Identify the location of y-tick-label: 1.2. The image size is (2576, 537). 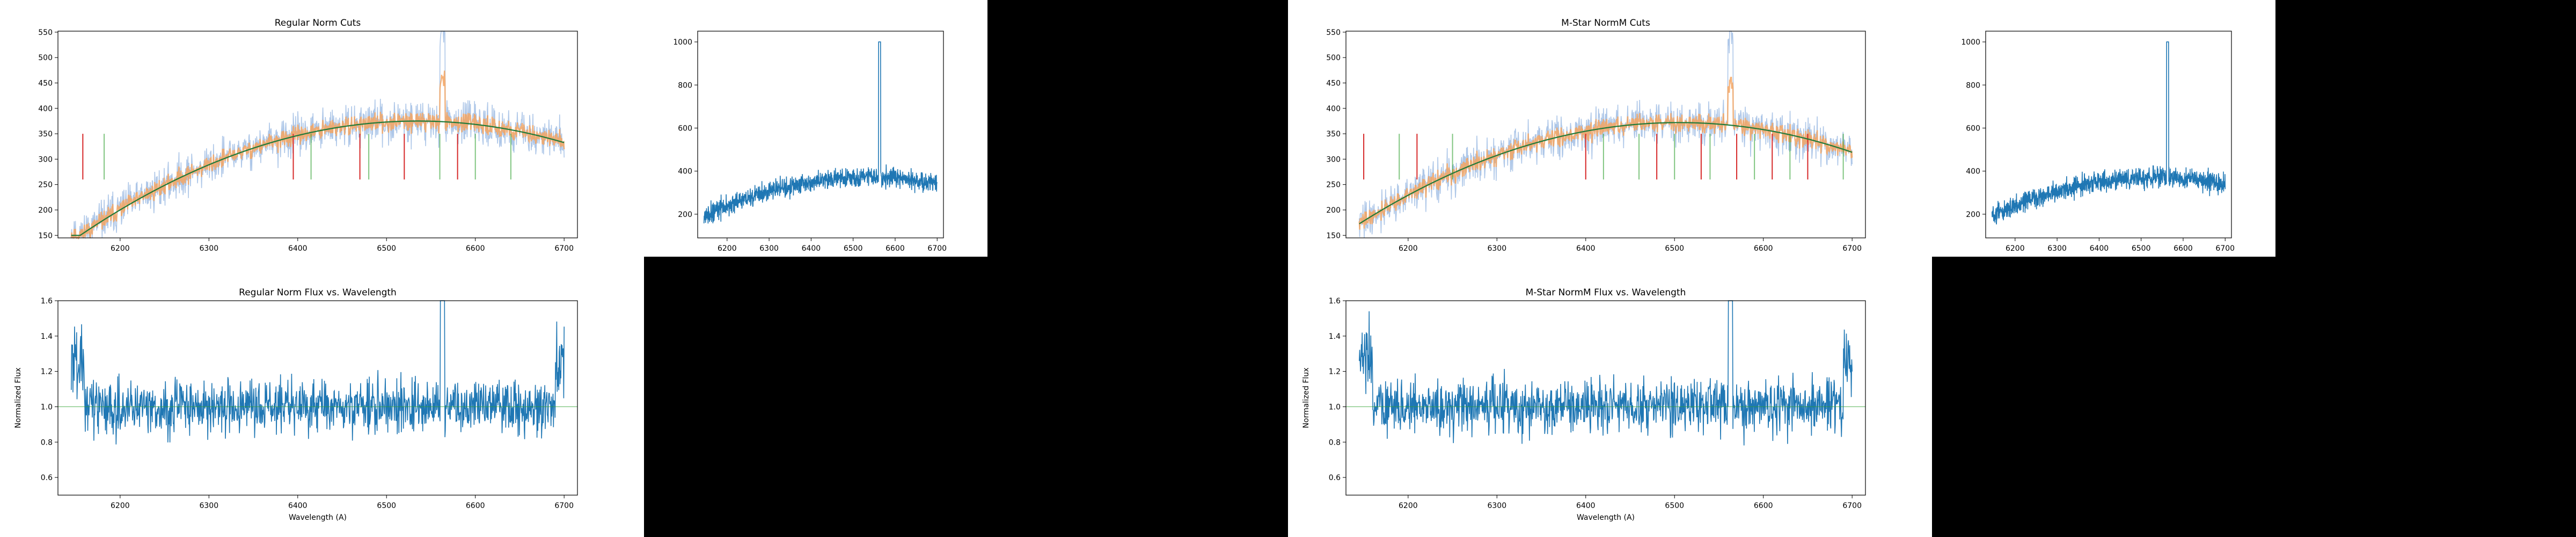
(1335, 372).